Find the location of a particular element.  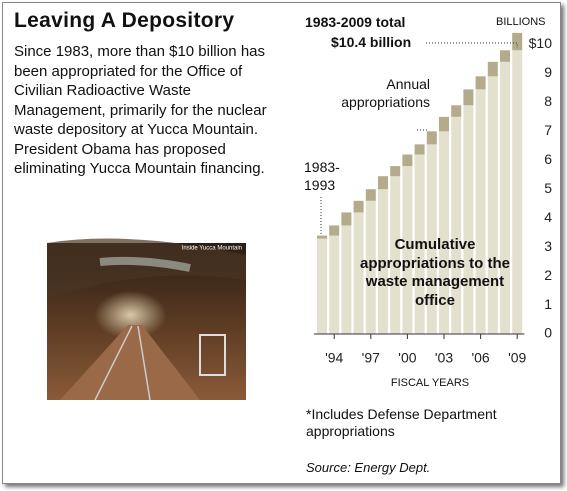

annual-top is located at coordinates (322, 237).